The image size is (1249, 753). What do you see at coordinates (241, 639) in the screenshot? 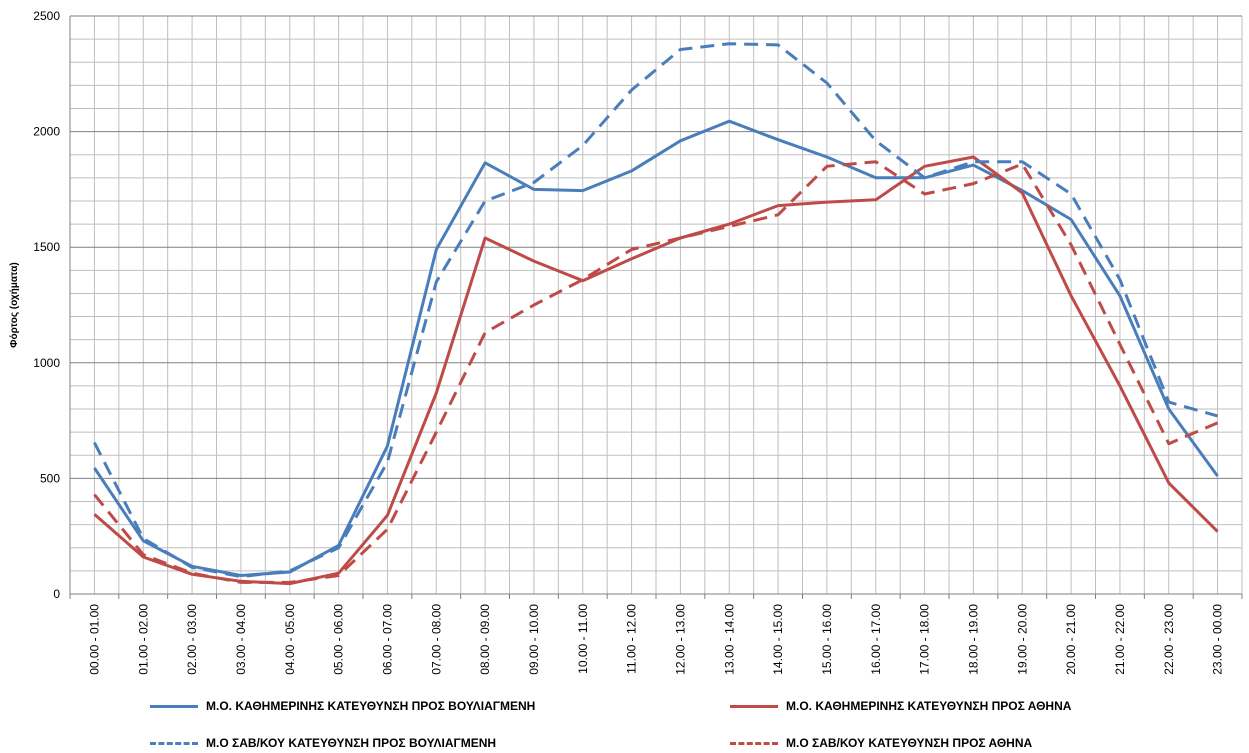
I see `x-tick-label: 03.00 - 04.00` at bounding box center [241, 639].